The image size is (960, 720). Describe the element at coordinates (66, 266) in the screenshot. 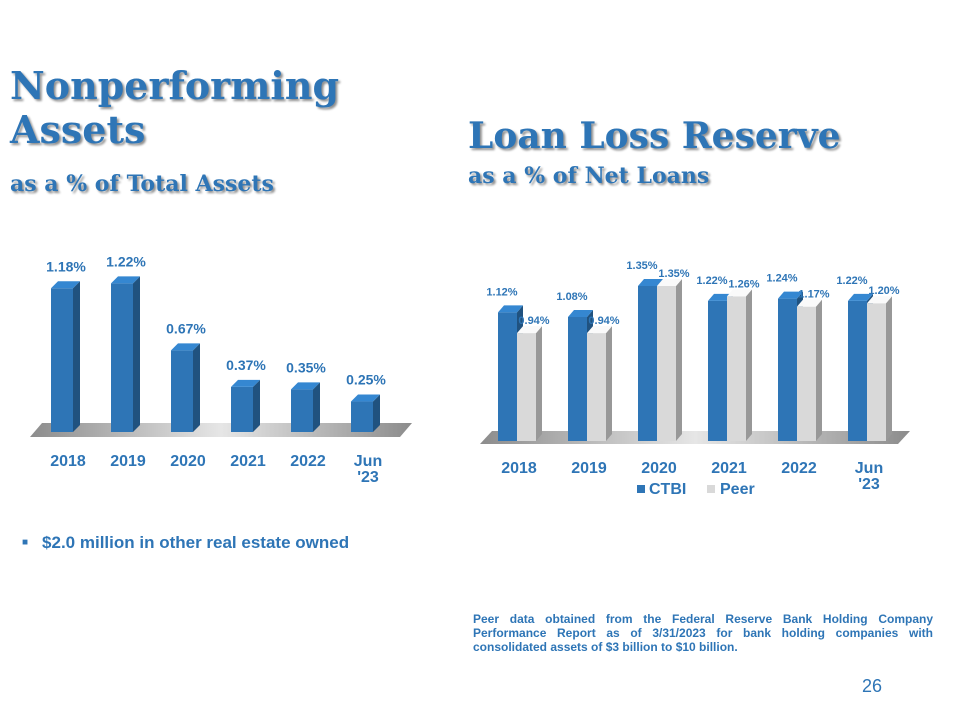

I see `npa-data-label: 1.18%` at that location.